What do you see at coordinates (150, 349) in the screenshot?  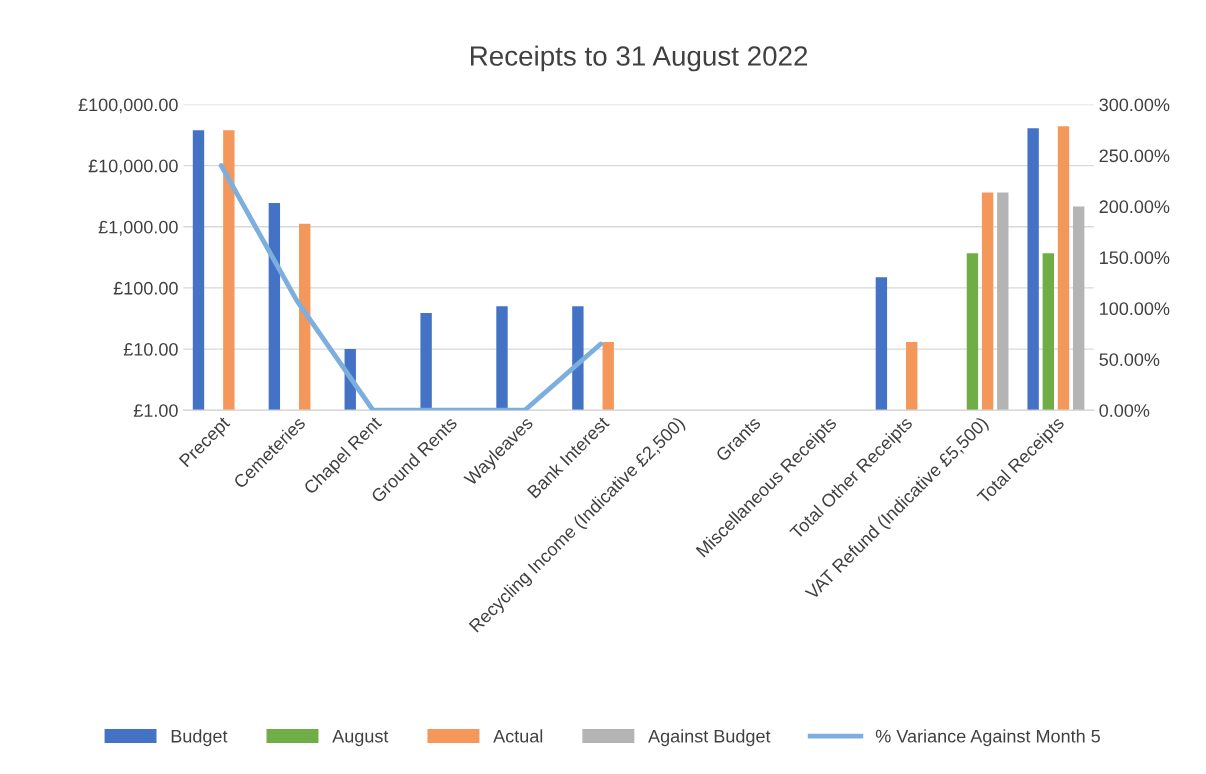 I see `y-tick-label: £10.00` at bounding box center [150, 349].